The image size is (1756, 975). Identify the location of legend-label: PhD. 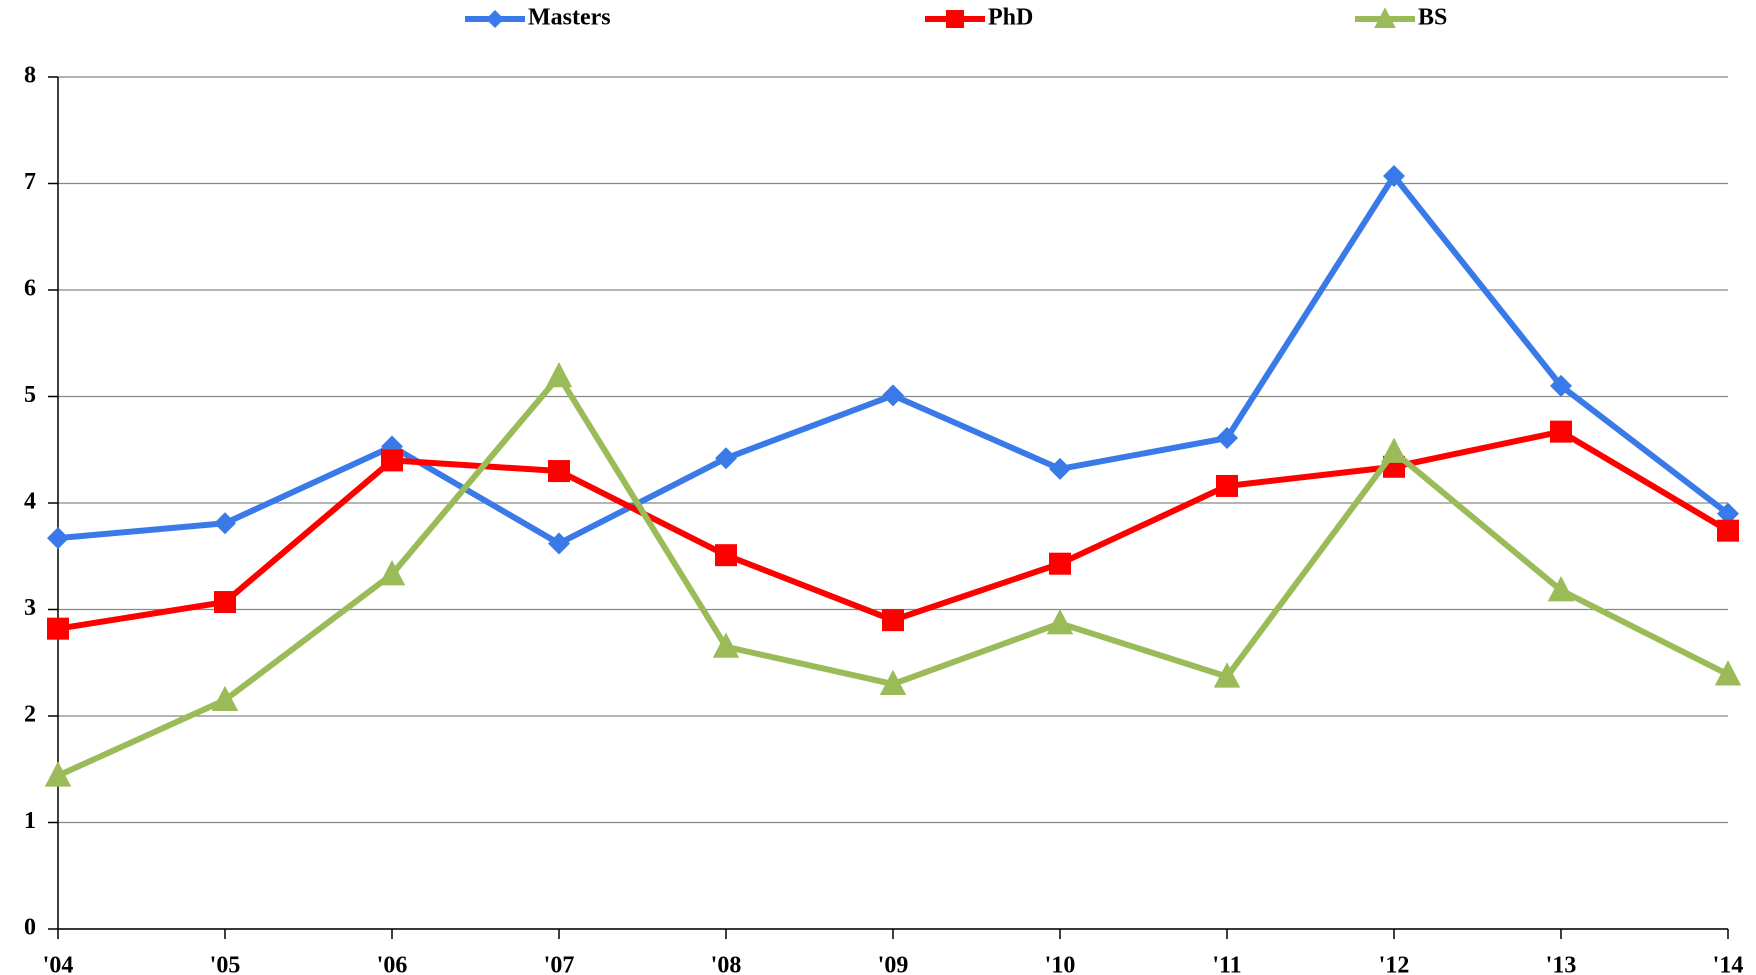
(1010, 18).